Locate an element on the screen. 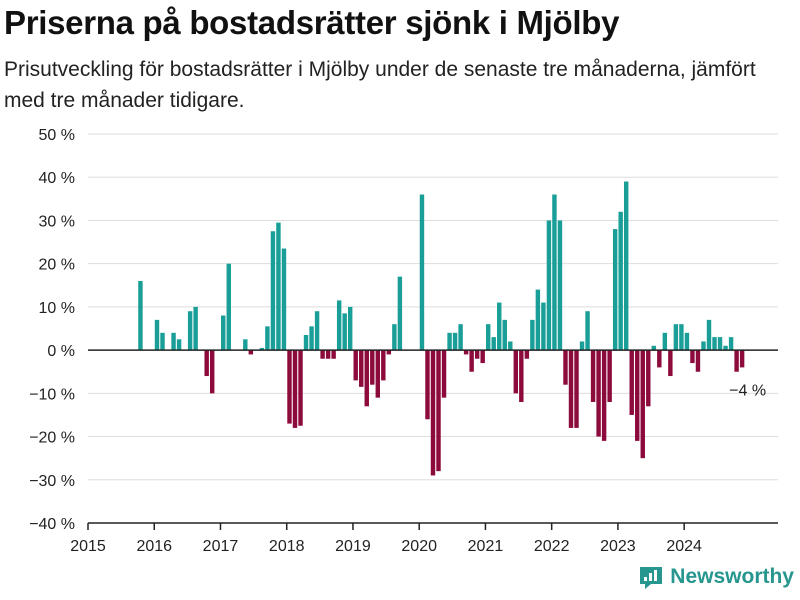  chart-title: Priserna på bostadsrätter sjönk i Mjölby is located at coordinates (312, 22).